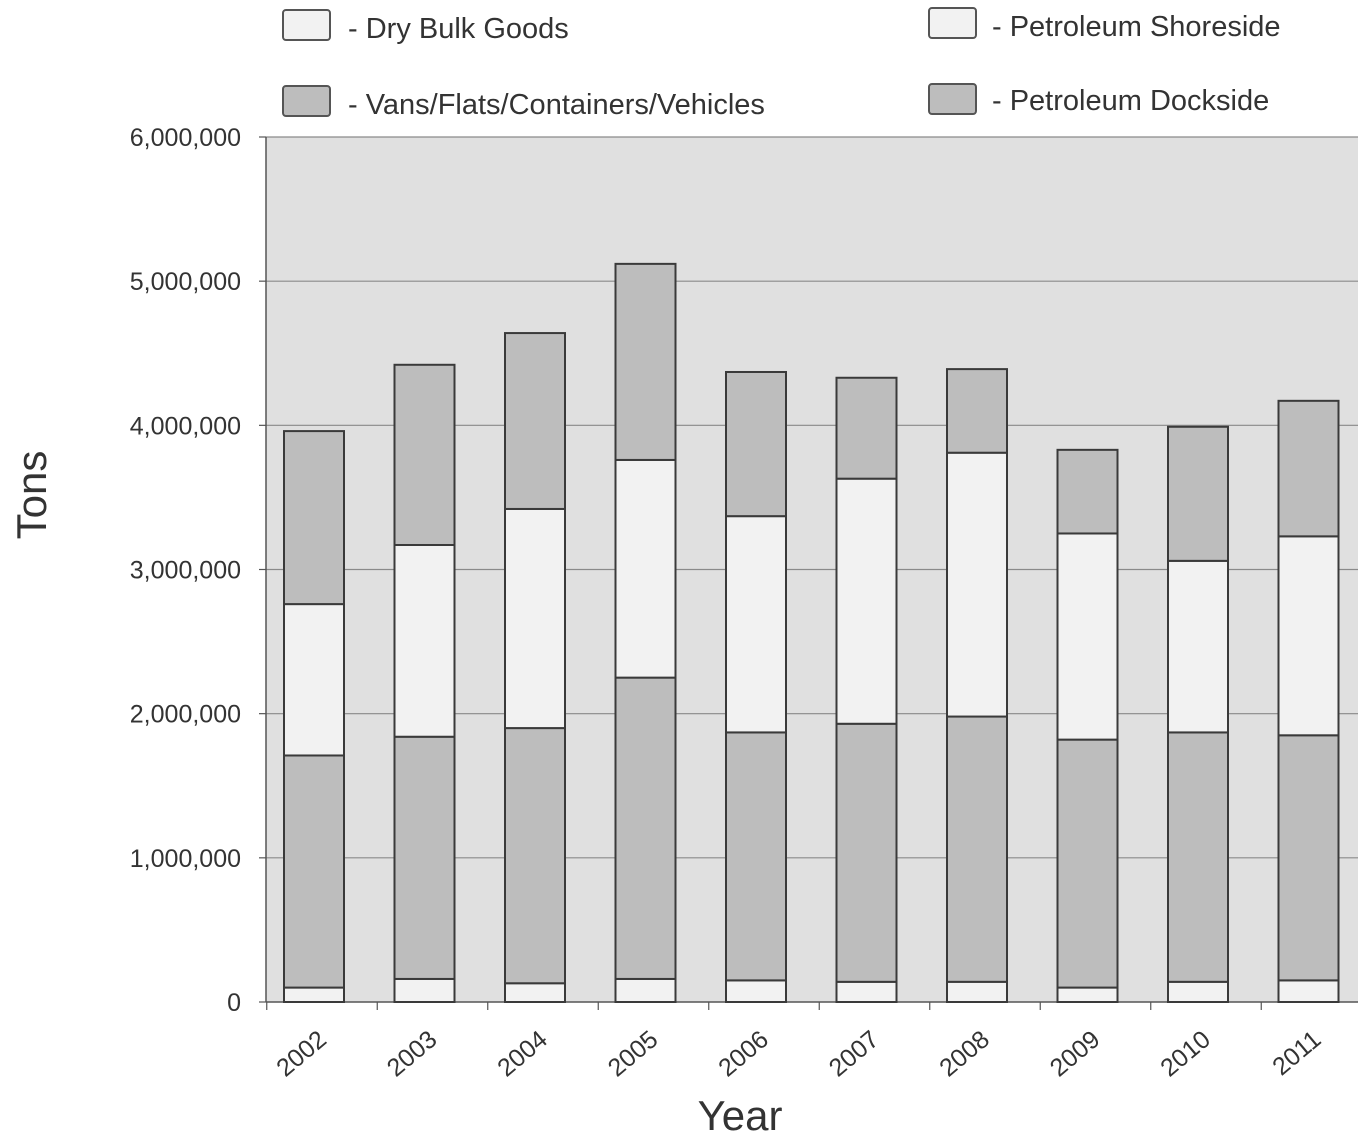 The height and width of the screenshot is (1138, 1358). I want to click on bar-segment-2010-s3, so click(1198, 493).